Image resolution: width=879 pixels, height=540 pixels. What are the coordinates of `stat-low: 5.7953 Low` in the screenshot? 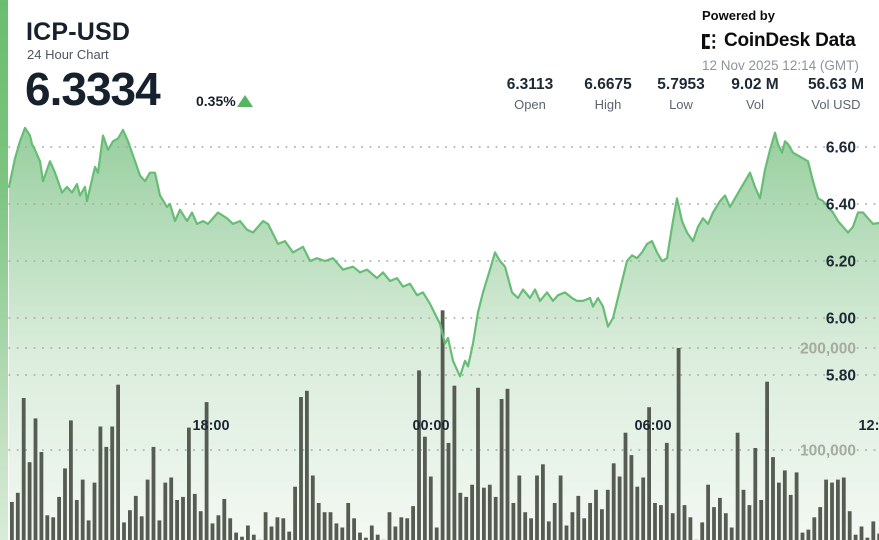 It's located at (681, 94).